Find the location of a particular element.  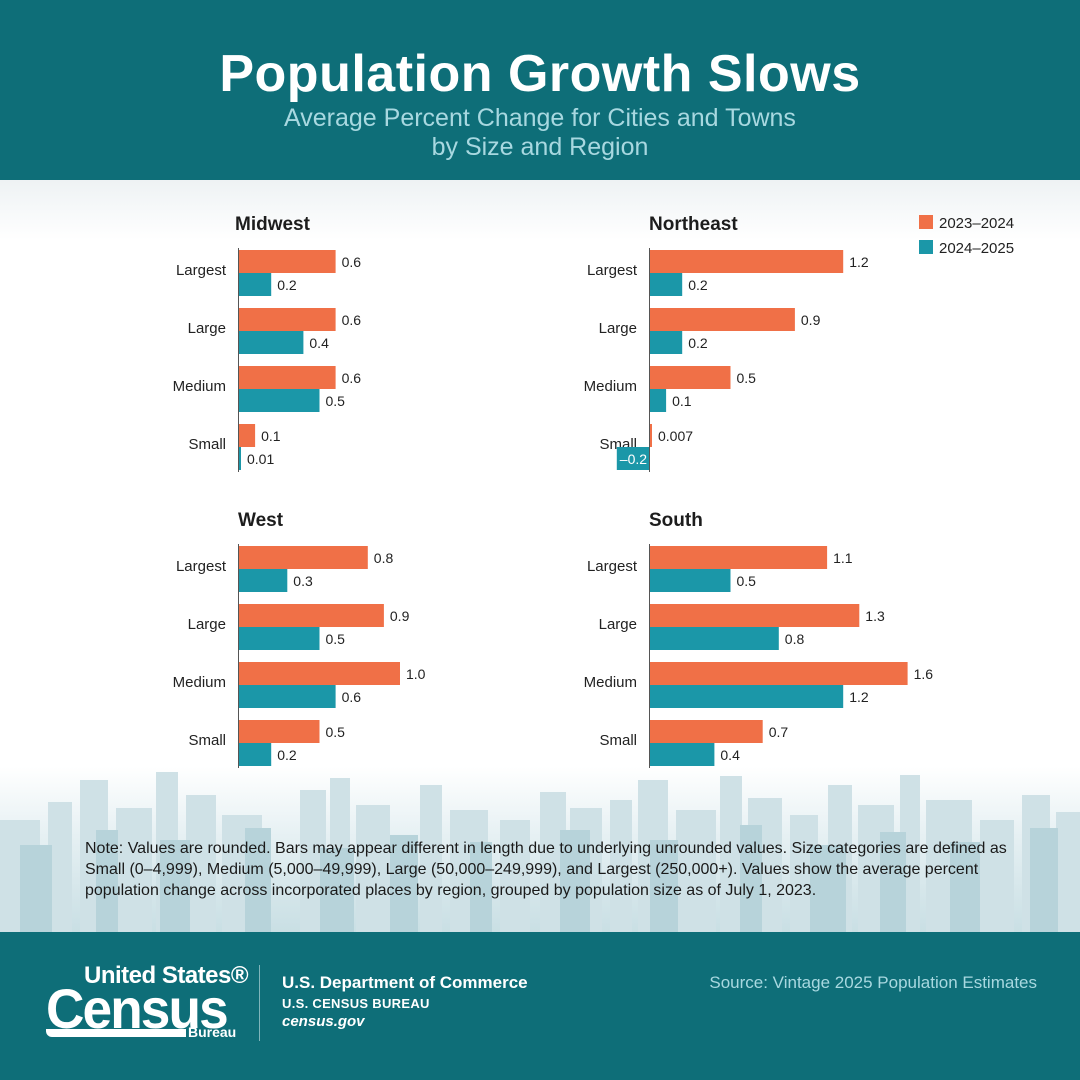

value-label-south-large-s1: 1.3 is located at coordinates (875, 616).